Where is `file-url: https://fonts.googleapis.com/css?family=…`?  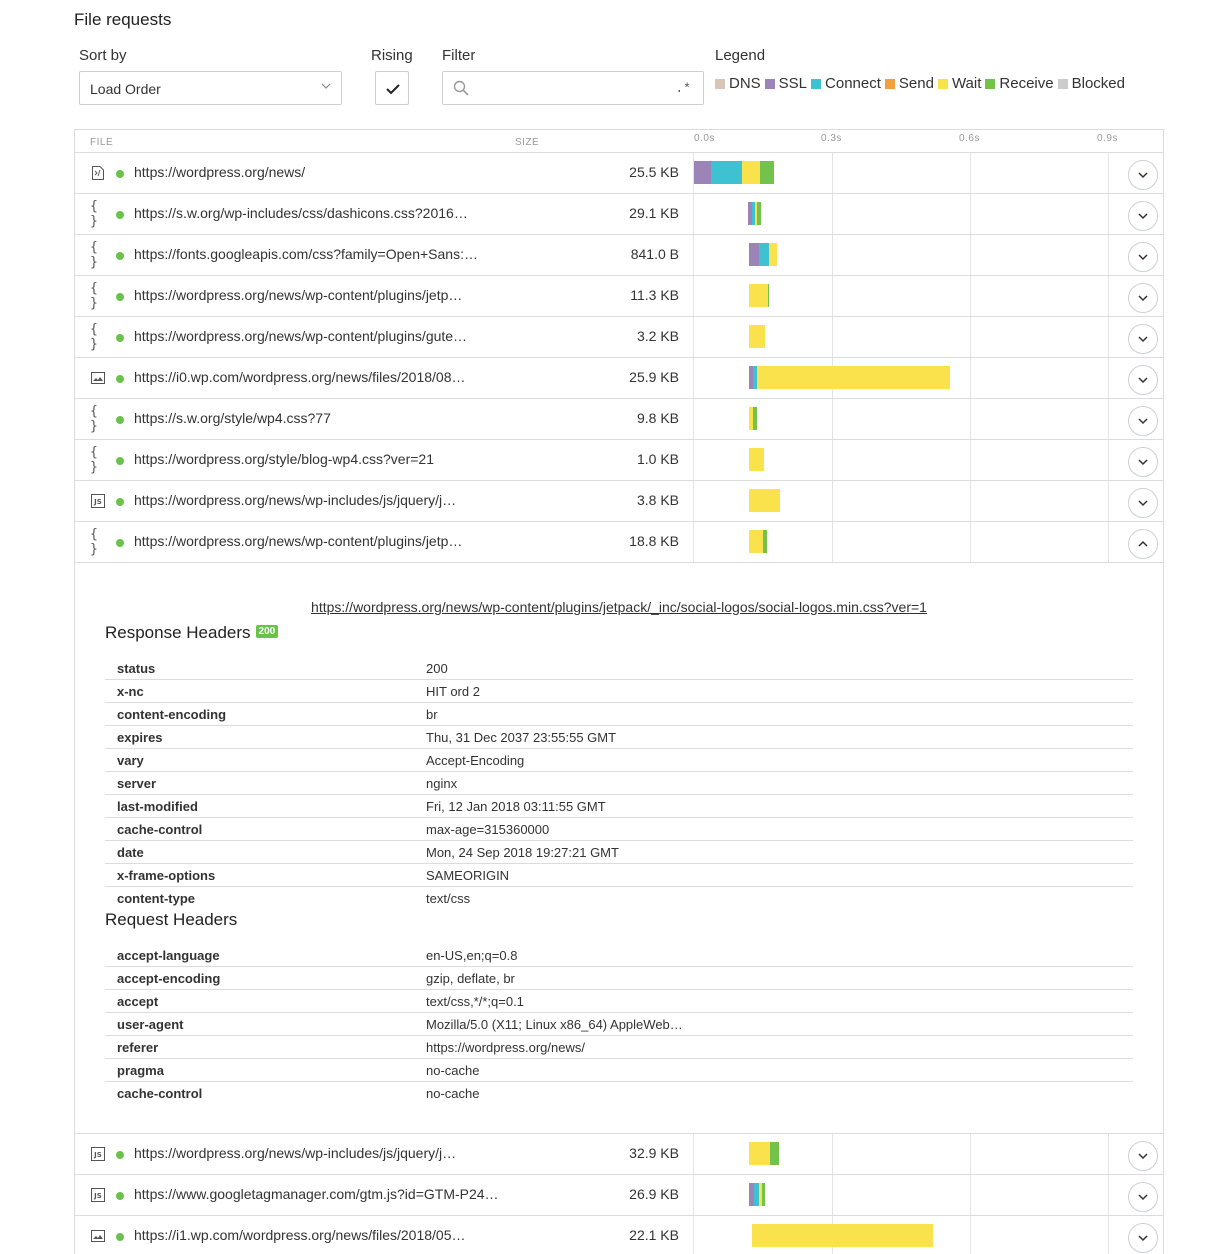
file-url: https://fonts.googleapis.com/css?family=… is located at coordinates (306, 254).